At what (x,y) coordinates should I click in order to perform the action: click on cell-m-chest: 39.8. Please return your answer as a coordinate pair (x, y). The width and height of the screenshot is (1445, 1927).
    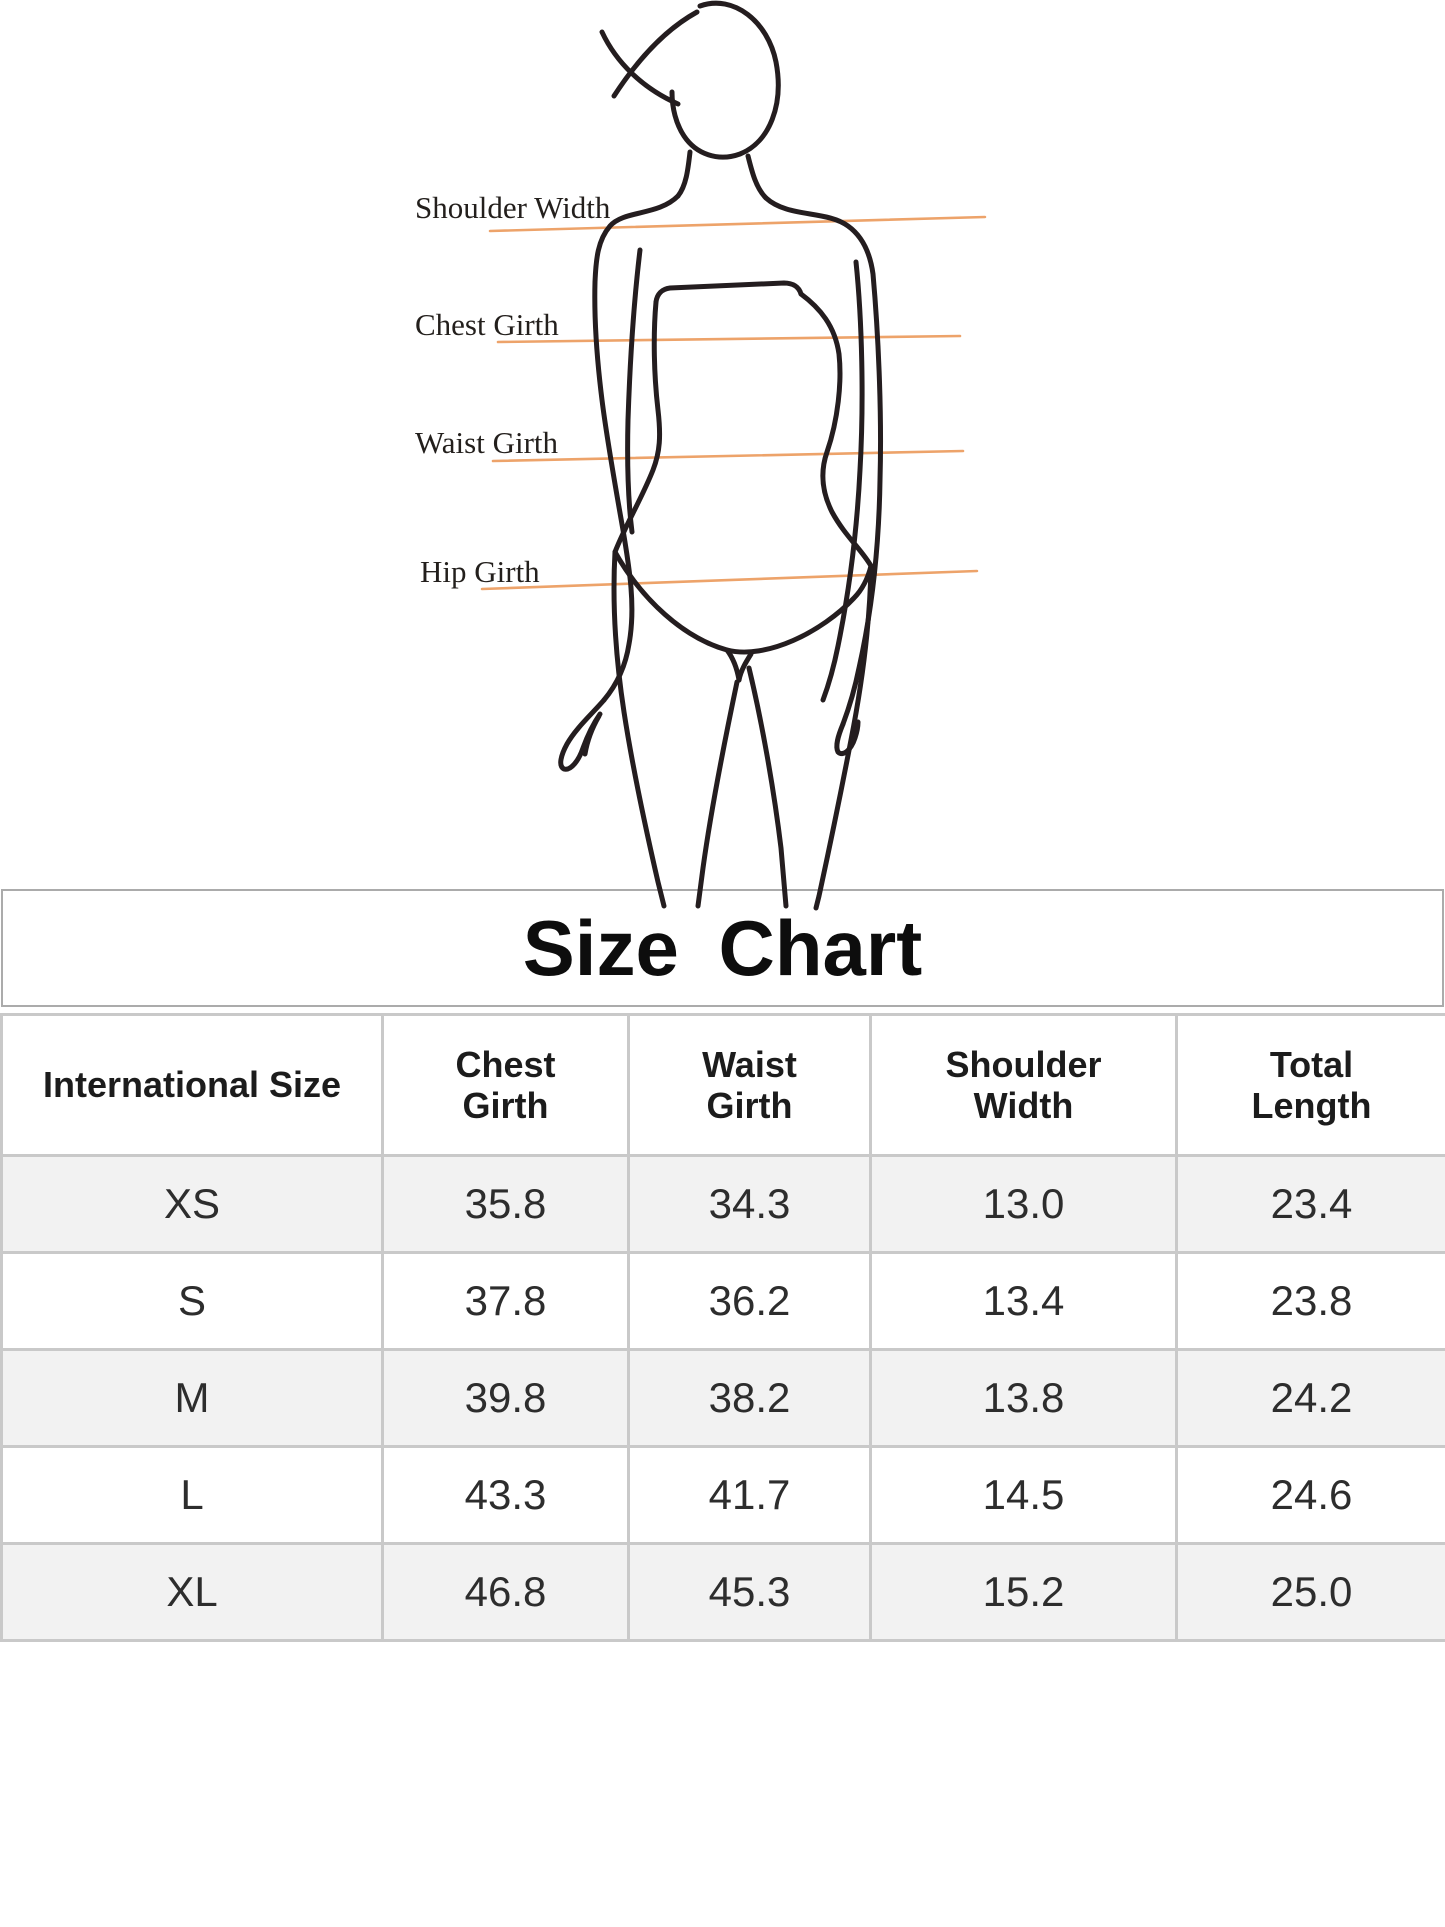
    Looking at the image, I should click on (505, 1398).